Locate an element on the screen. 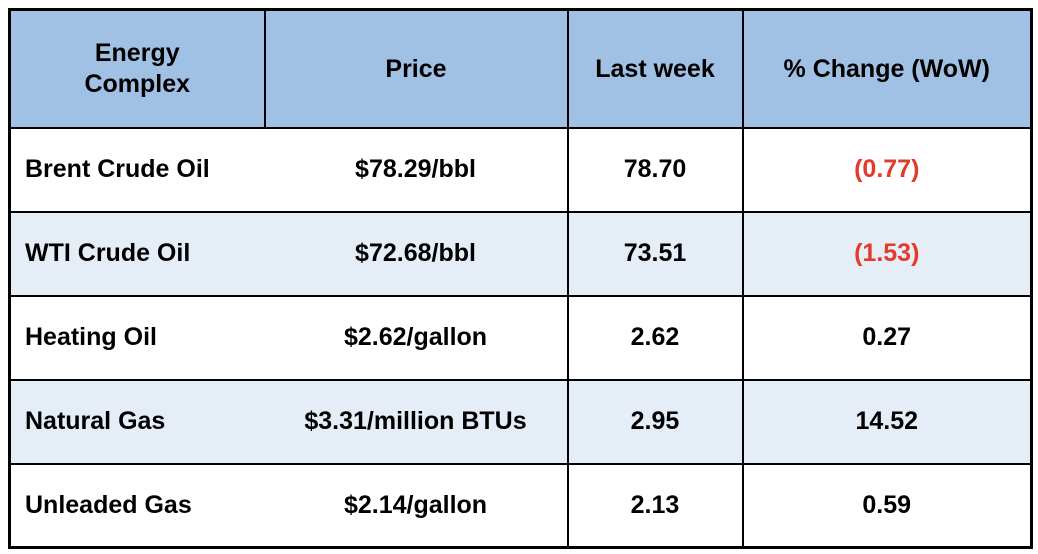  pct-change-value: (1.53) is located at coordinates (887, 253).